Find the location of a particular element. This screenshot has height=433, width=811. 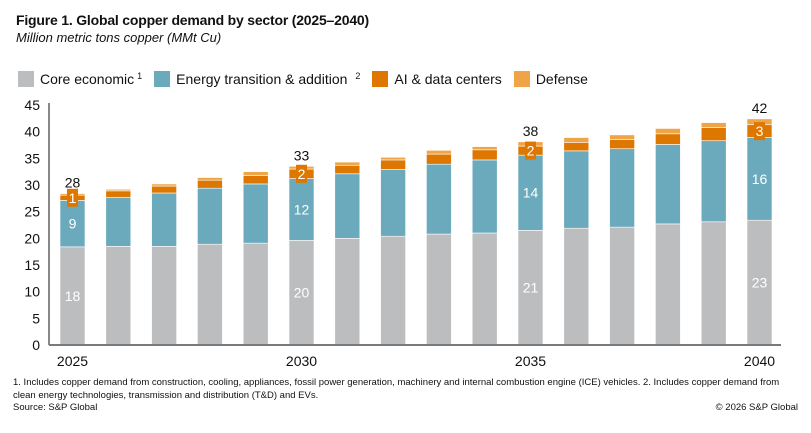

legend-item-core: Core economic 1 is located at coordinates (80, 79).